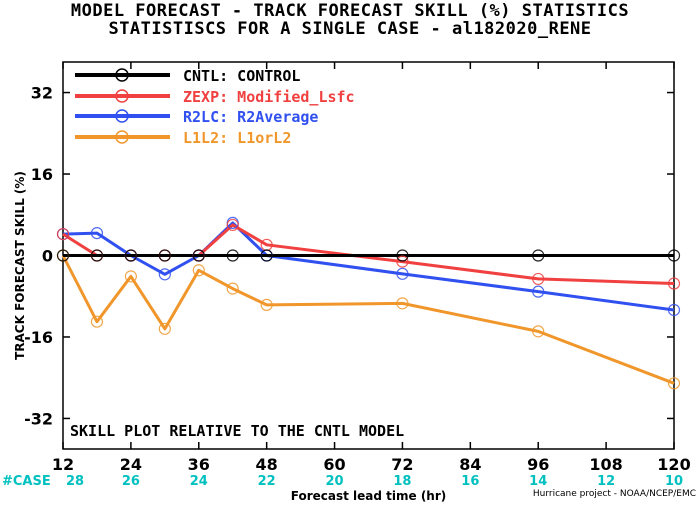  Describe the element at coordinates (237, 431) in the screenshot. I see `skill-annotation: SKILL PLOT RELATIVE TO THE CNTL MODEL` at that location.